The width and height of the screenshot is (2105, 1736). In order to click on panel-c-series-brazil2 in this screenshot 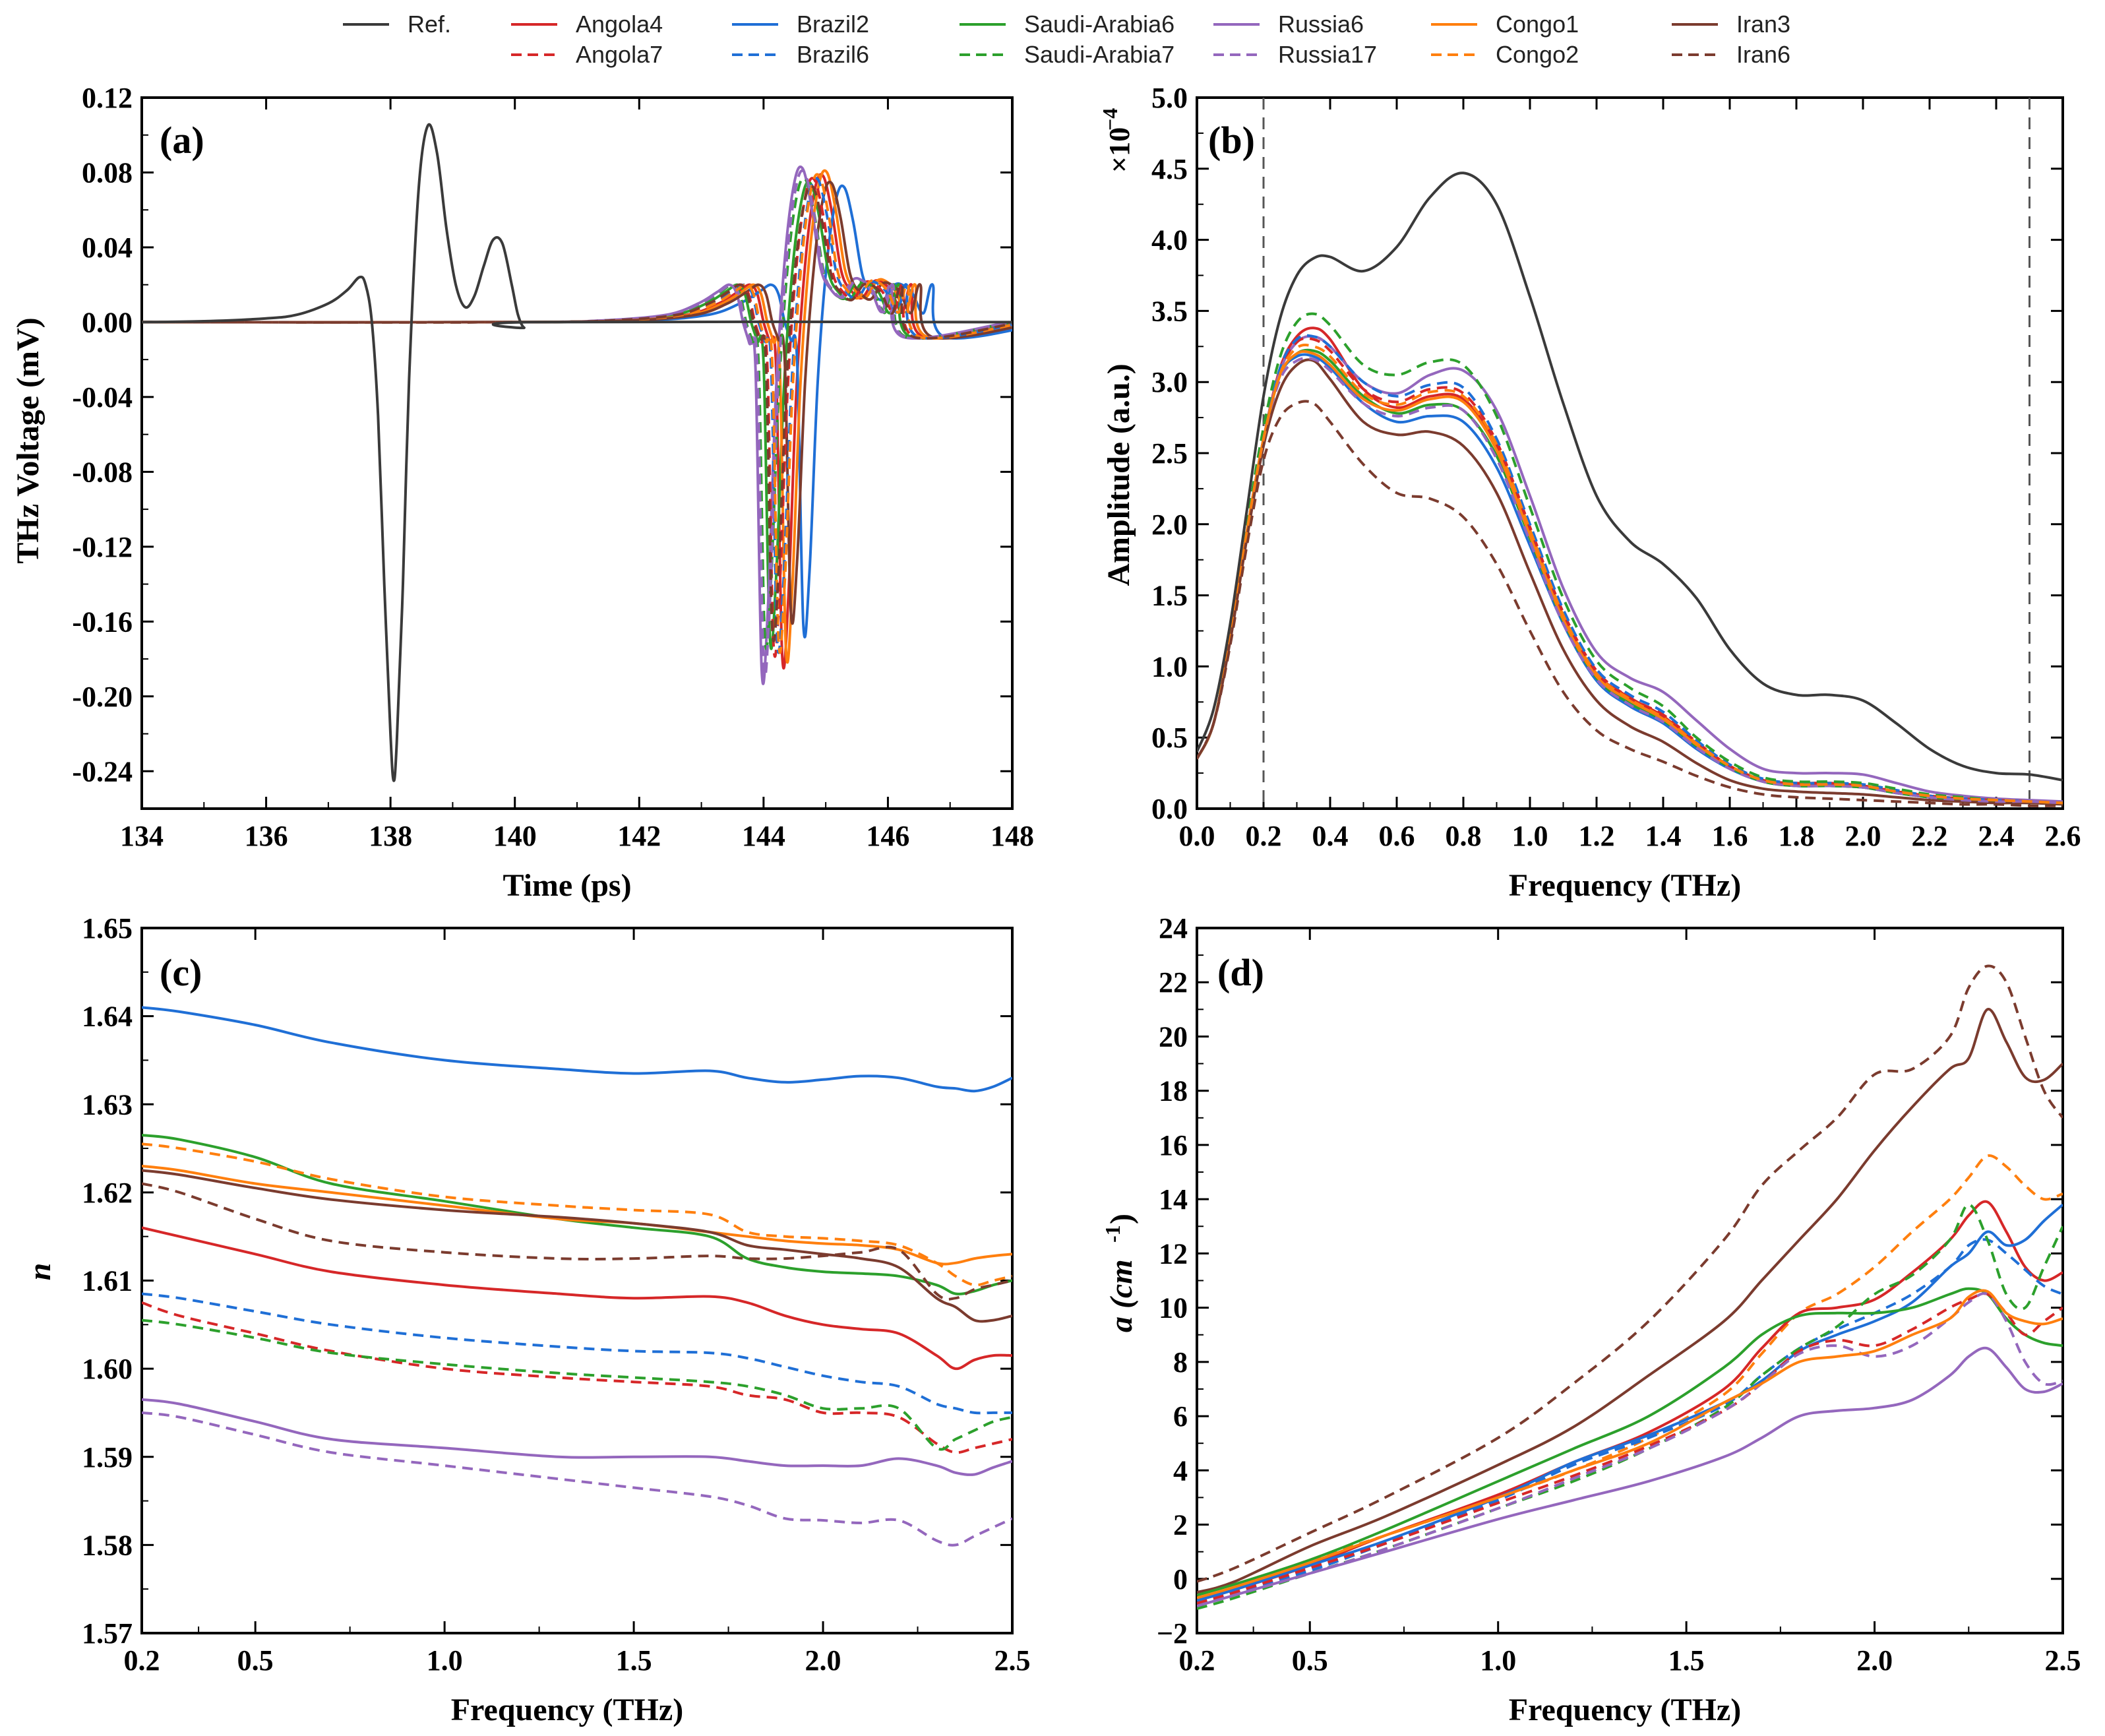, I will do `click(577, 1049)`.